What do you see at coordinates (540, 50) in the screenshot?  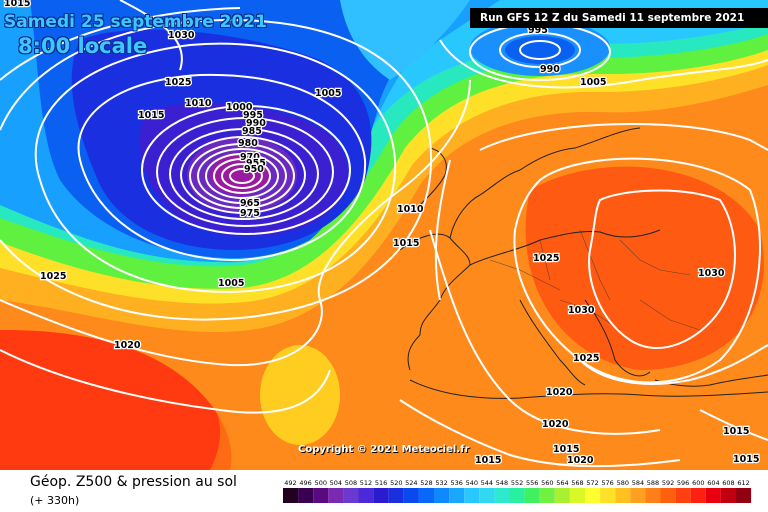 I see `z500-field-ne-low-core` at bounding box center [540, 50].